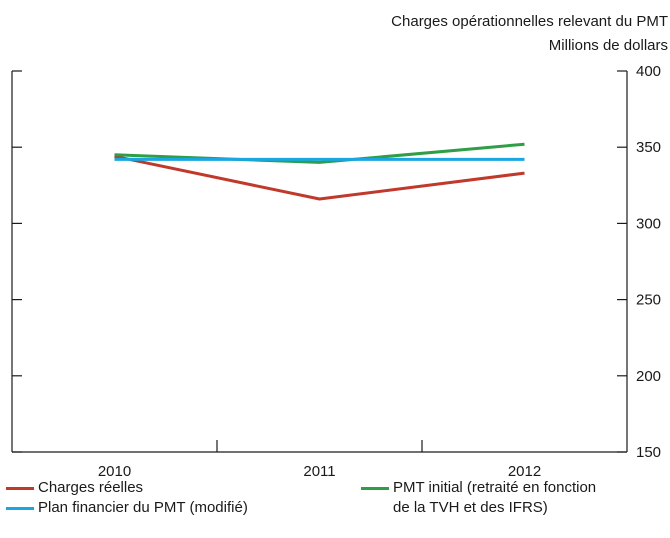  I want to click on legend-label-pmt-initial-2: de la TVH et des IFRS), so click(470, 507).